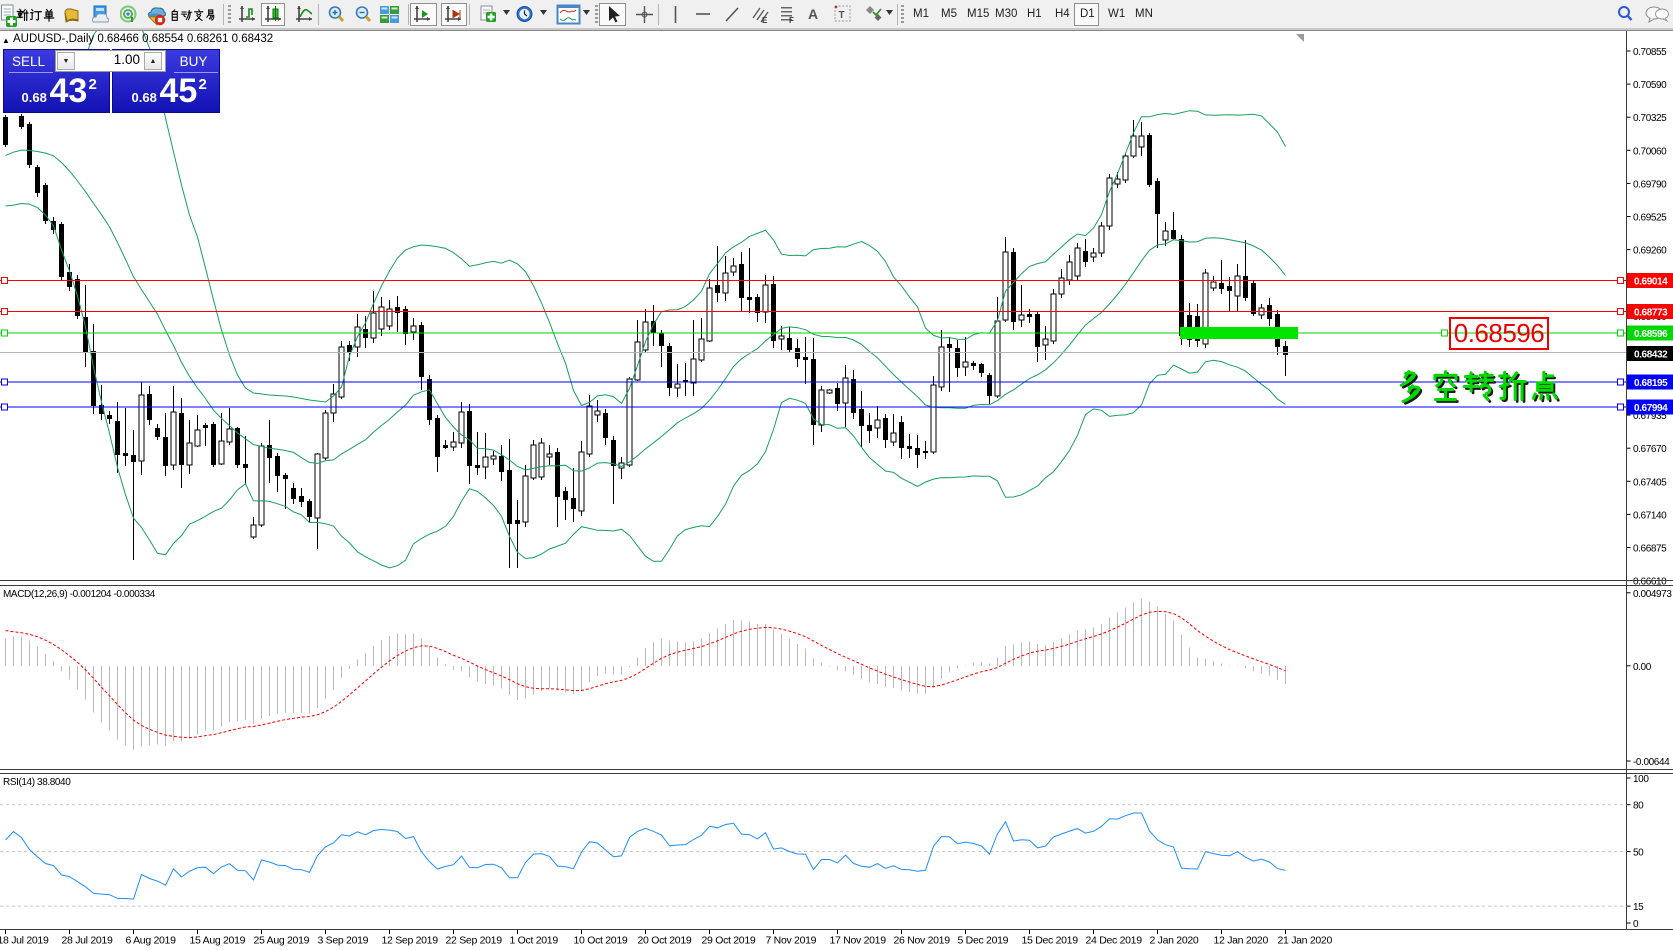  I want to click on svg-text:MACD(12,26,9) -0.001204 -0.000: MACD(12,26,9) -0.001204 -0.000334, so click(79, 594).